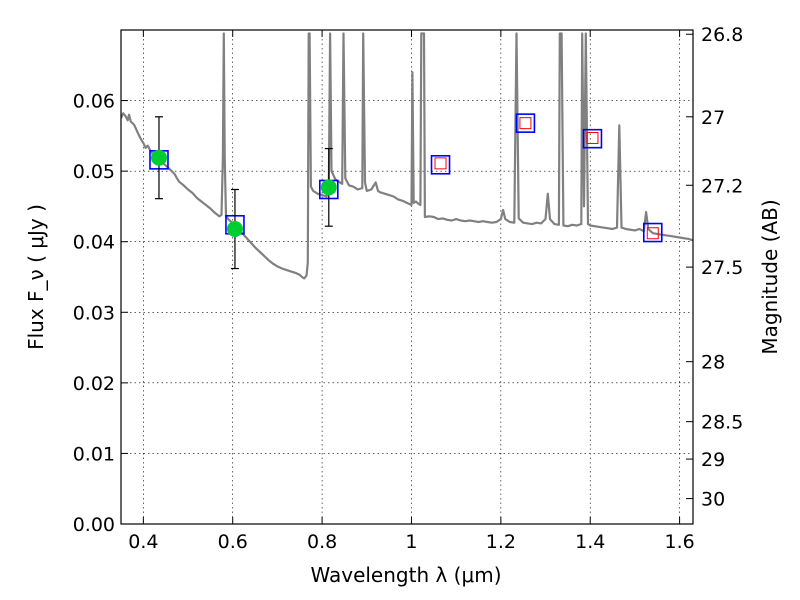  I want to click on y-tick-label: 0.02, so click(94, 384).